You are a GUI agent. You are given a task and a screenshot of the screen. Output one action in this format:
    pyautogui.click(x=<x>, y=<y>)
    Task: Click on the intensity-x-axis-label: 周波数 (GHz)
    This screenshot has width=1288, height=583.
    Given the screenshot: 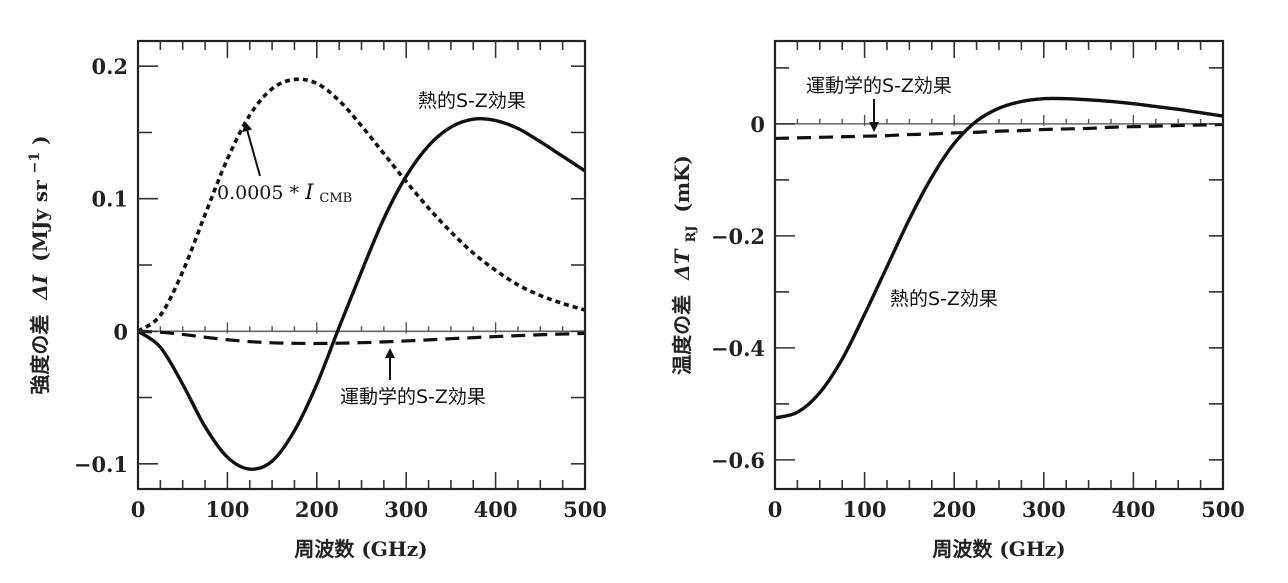 What is the action you would take?
    pyautogui.click(x=360, y=549)
    